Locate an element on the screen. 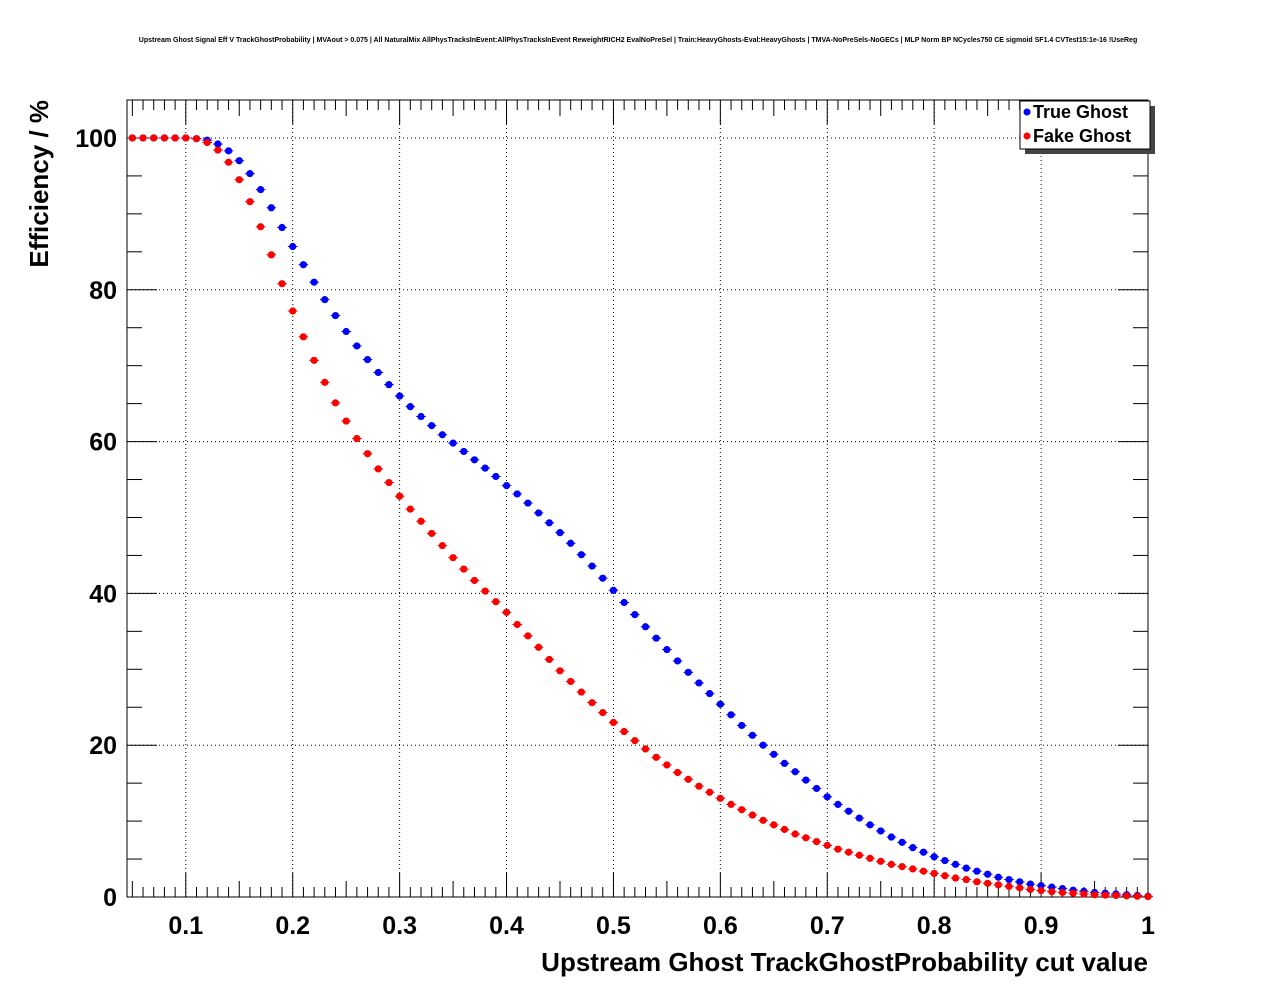  legend: True Ghost Fake Ghost is located at coordinates (1087, 127).